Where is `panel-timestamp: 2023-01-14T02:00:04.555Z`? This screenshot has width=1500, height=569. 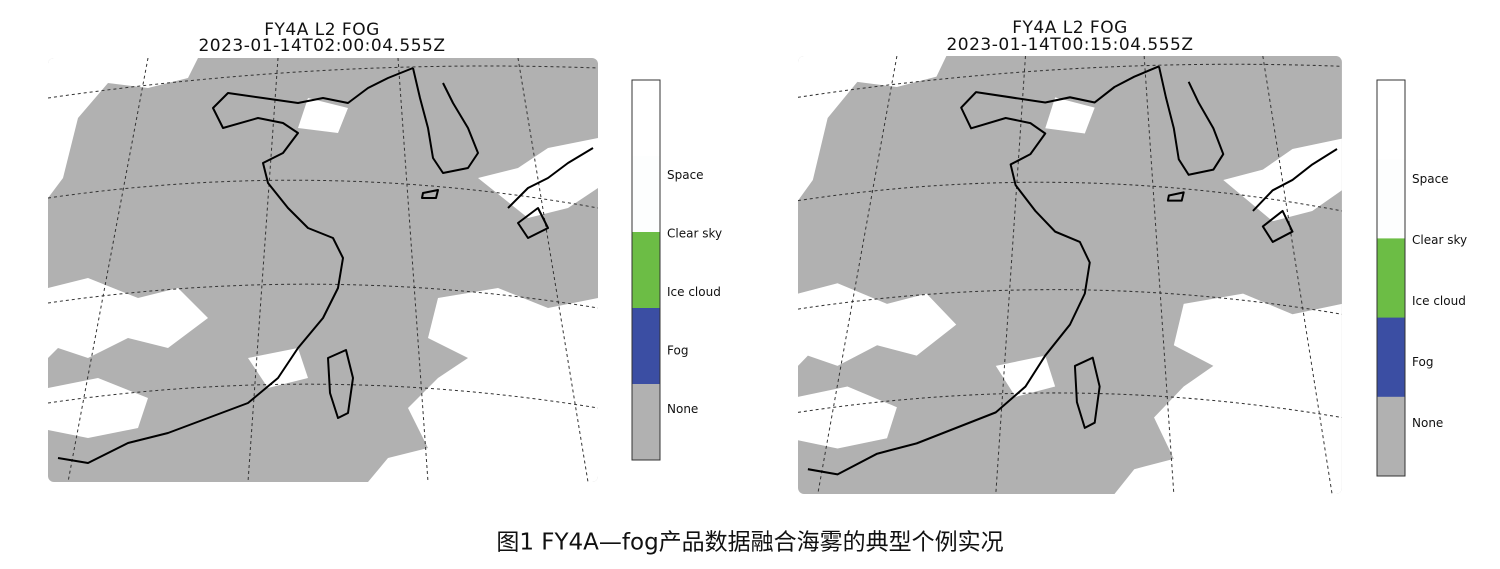 panel-timestamp: 2023-01-14T02:00:04.555Z is located at coordinates (321, 46).